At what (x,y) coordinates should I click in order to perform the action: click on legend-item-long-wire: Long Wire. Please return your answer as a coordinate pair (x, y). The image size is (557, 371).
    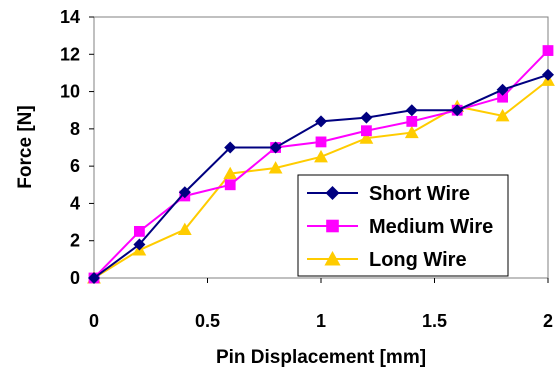
    Looking at the image, I should click on (387, 260).